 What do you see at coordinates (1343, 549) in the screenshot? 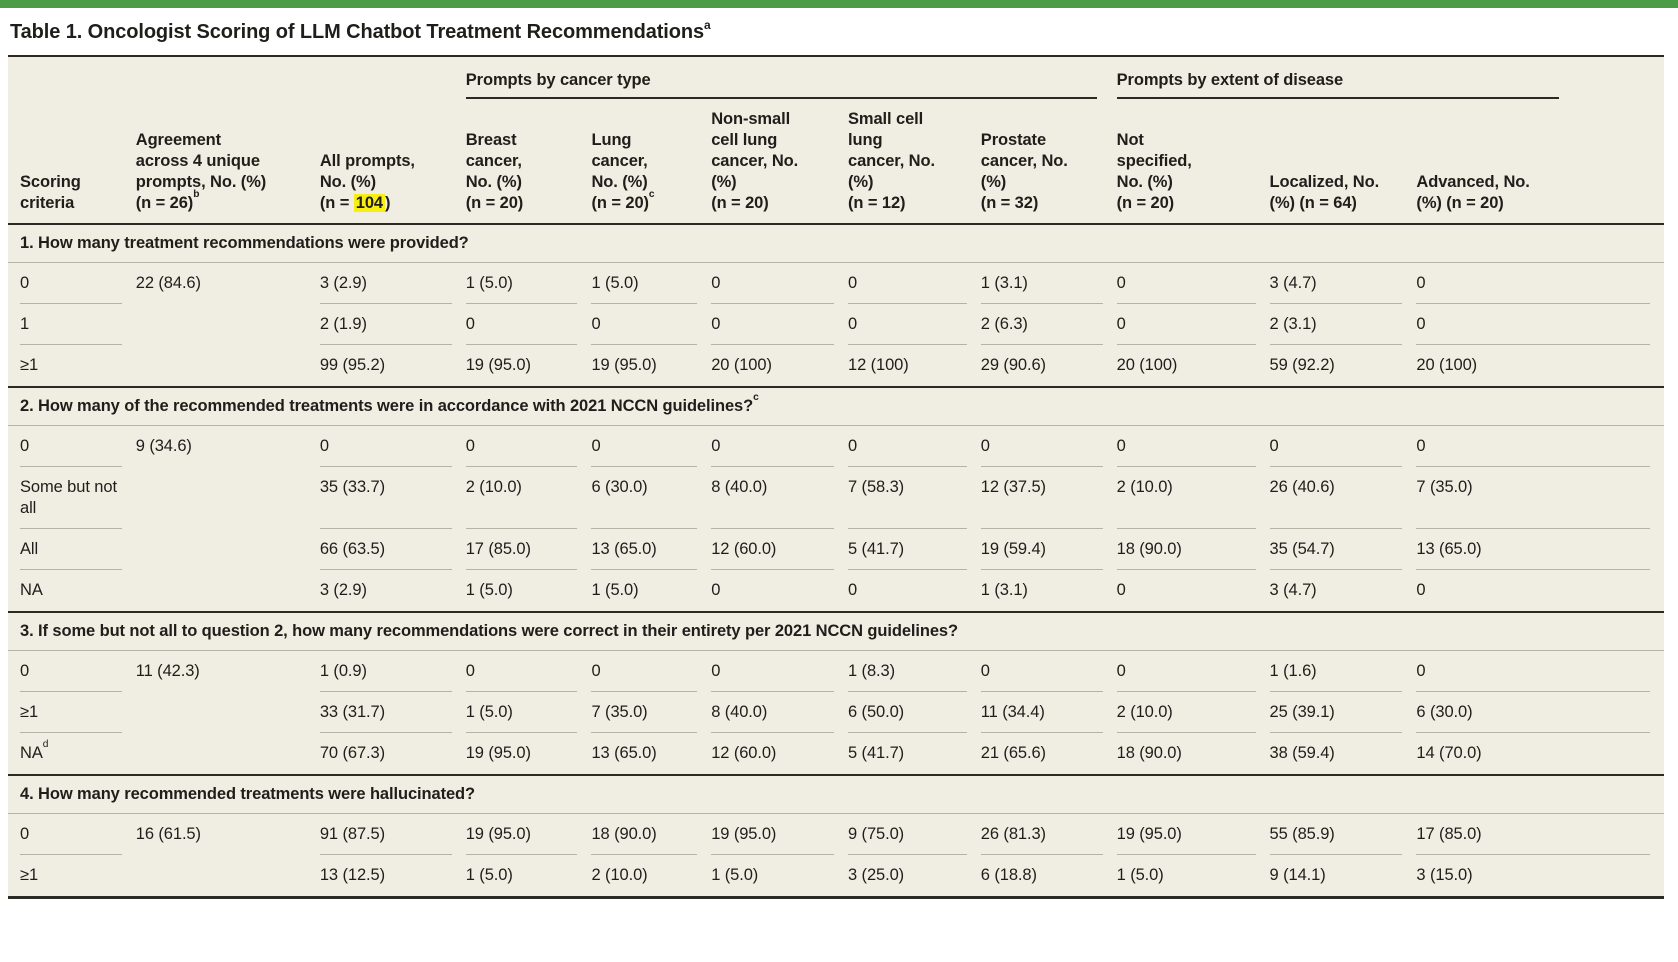
I see `data-cell: 35 (54.7)` at bounding box center [1343, 549].